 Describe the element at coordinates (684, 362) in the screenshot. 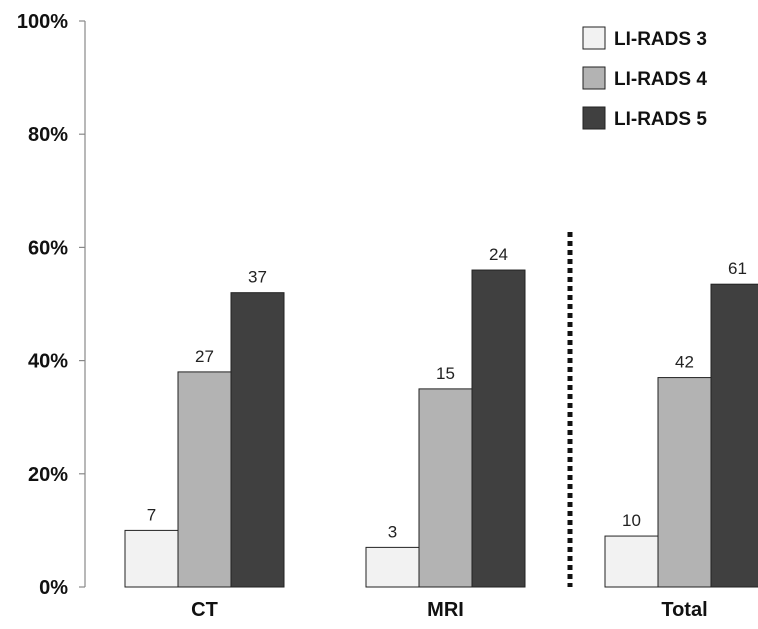

I see `data-label: 42` at that location.